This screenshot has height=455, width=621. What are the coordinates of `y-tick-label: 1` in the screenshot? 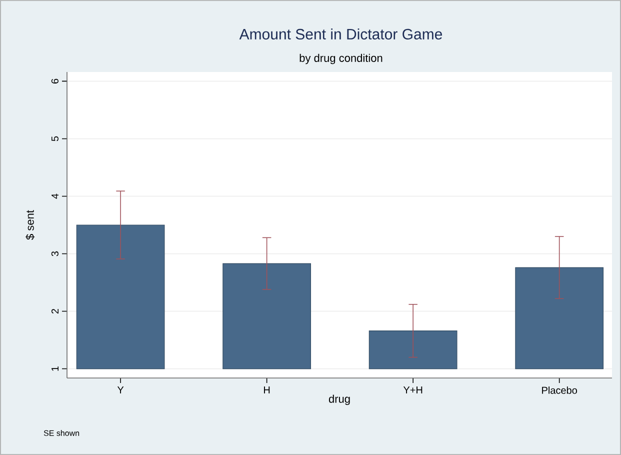 It's located at (55, 368).